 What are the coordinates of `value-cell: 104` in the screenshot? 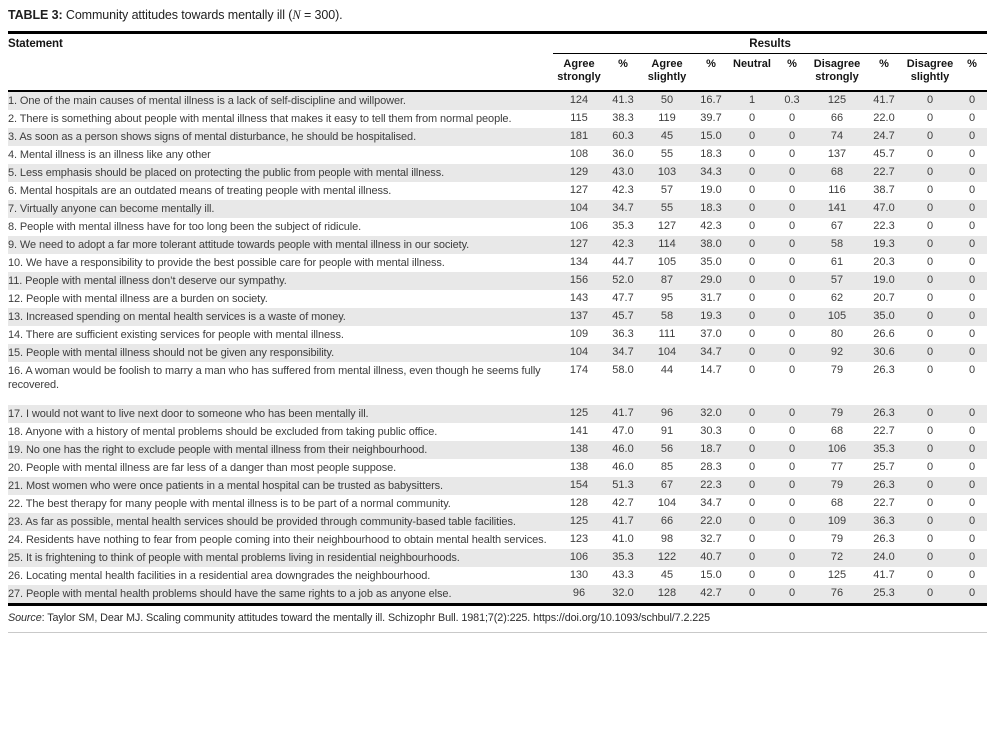 It's located at (667, 503).